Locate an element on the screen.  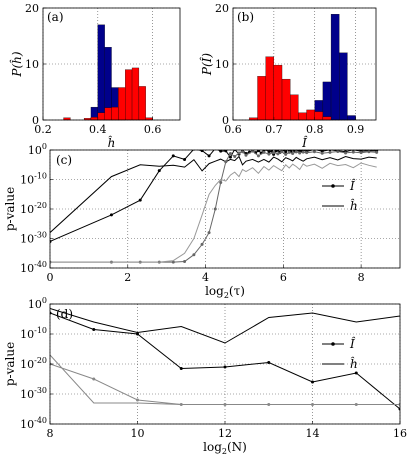
panel-b: 0.6 0.7 0.8 0.9 0 10 20 (b) Î P(Î) is located at coordinates (288, 76).